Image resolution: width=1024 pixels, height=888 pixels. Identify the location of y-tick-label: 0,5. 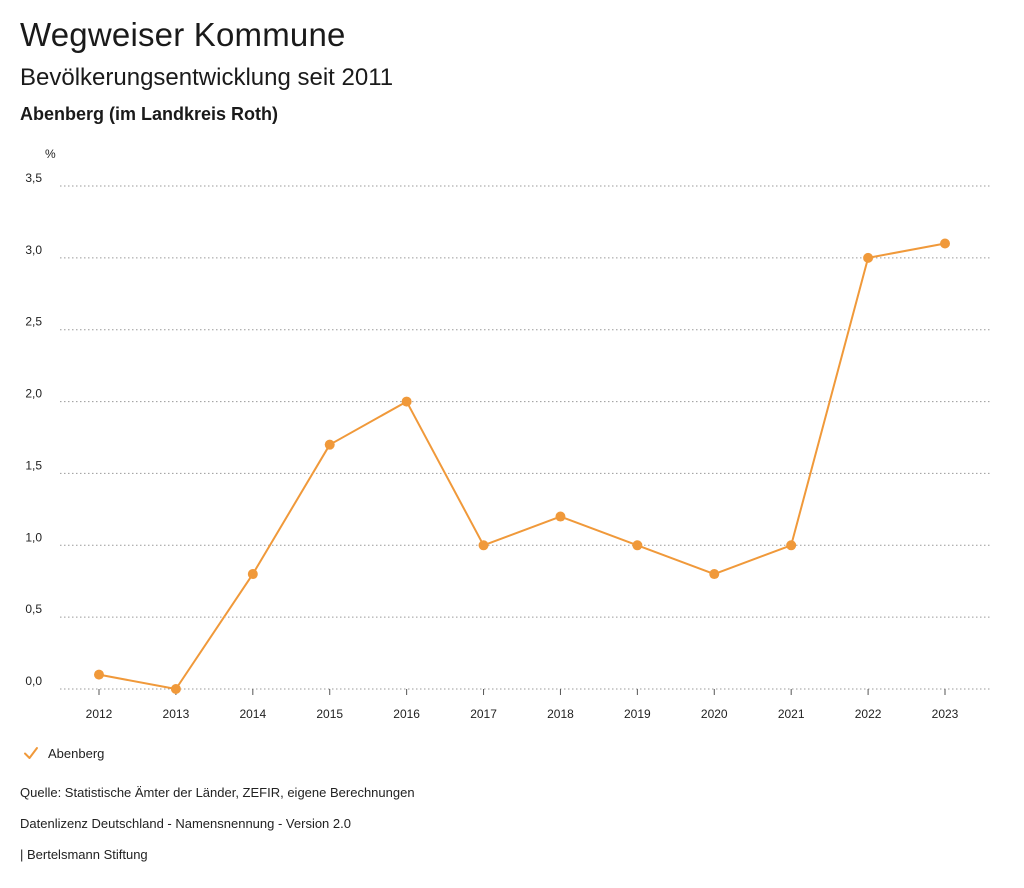
(33, 609).